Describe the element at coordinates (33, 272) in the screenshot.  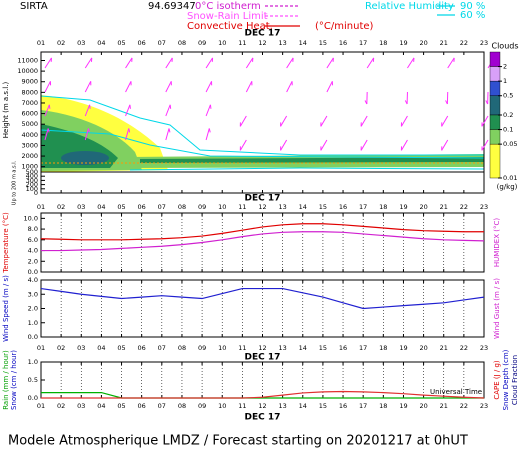
I see `y-tick-label: 0.0` at that location.